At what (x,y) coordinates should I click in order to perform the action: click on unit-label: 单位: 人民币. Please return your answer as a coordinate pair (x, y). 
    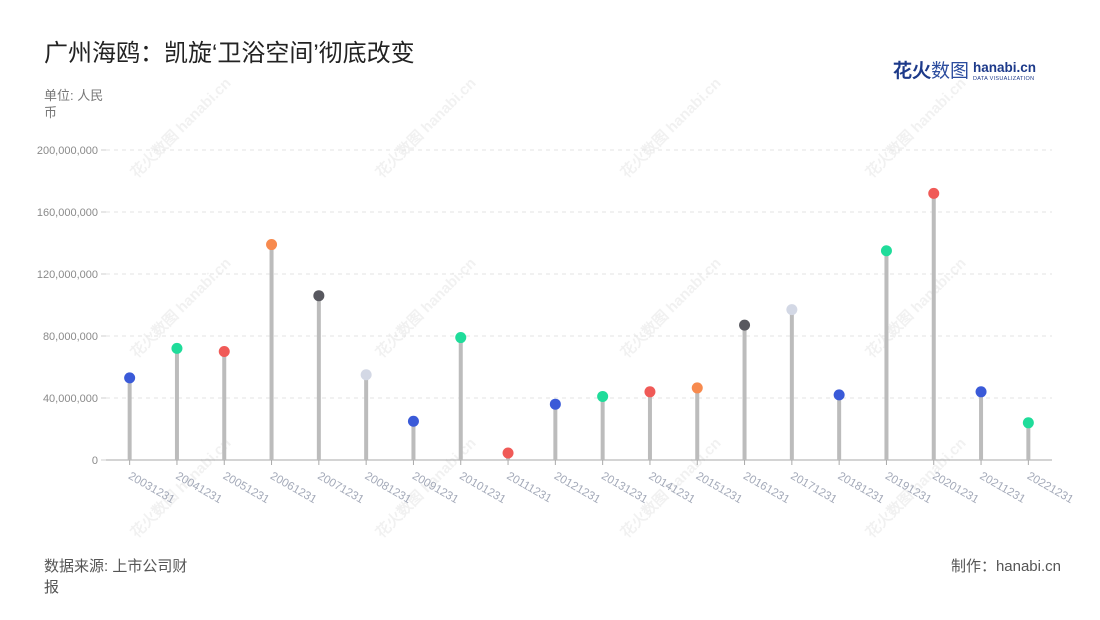
    Looking at the image, I should click on (74, 104).